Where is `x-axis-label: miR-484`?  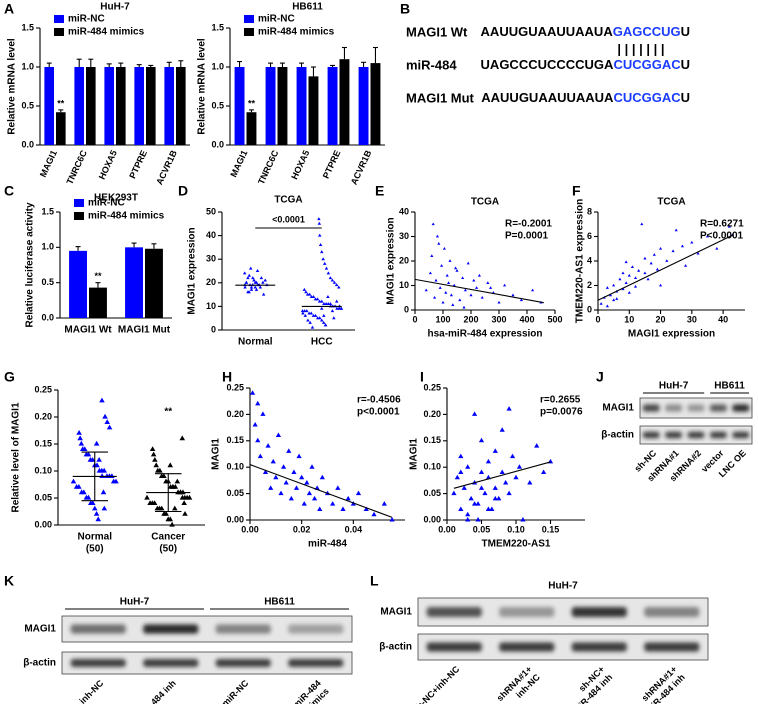
x-axis-label: miR-484 is located at coordinates (327, 544).